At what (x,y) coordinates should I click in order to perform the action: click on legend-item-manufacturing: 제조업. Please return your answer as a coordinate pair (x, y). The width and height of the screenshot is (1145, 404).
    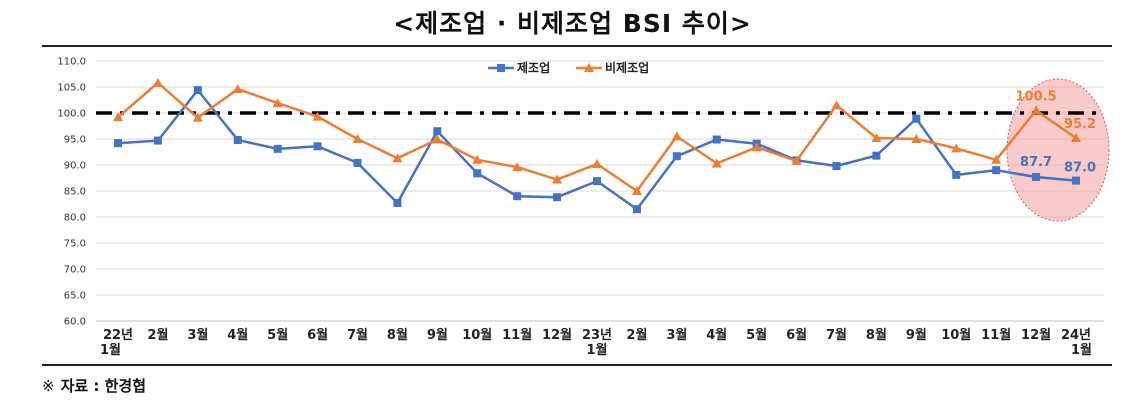
    Looking at the image, I should click on (519, 68).